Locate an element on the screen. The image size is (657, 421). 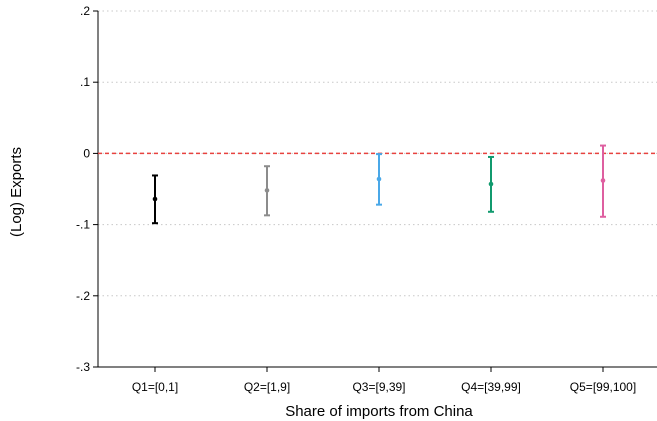
y-tick-label: .1 is located at coordinates (85, 82).